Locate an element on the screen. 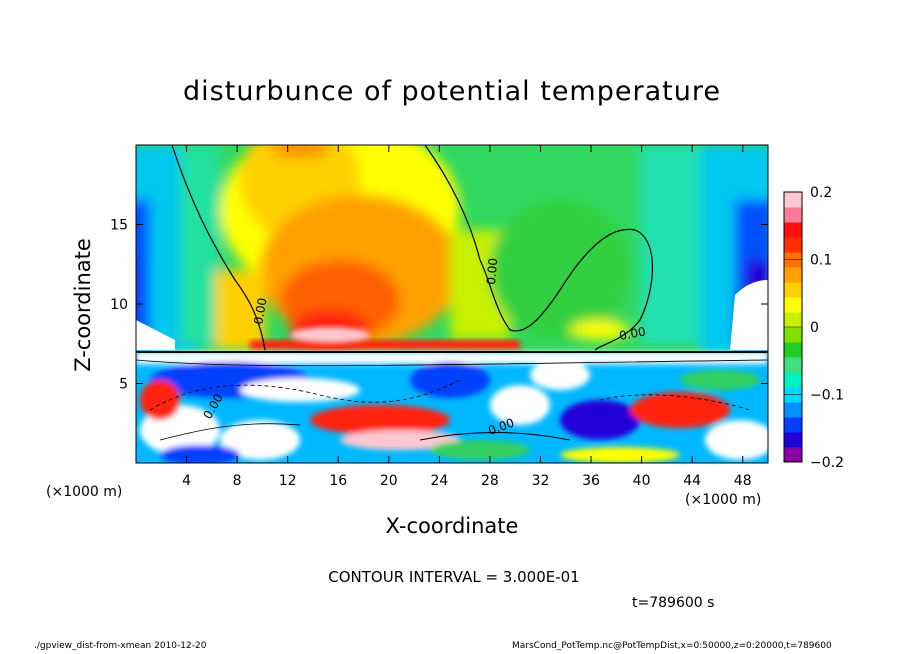  footer-left: ./gpview_dist-from-xmean 2010-12-20 is located at coordinates (120, 646).